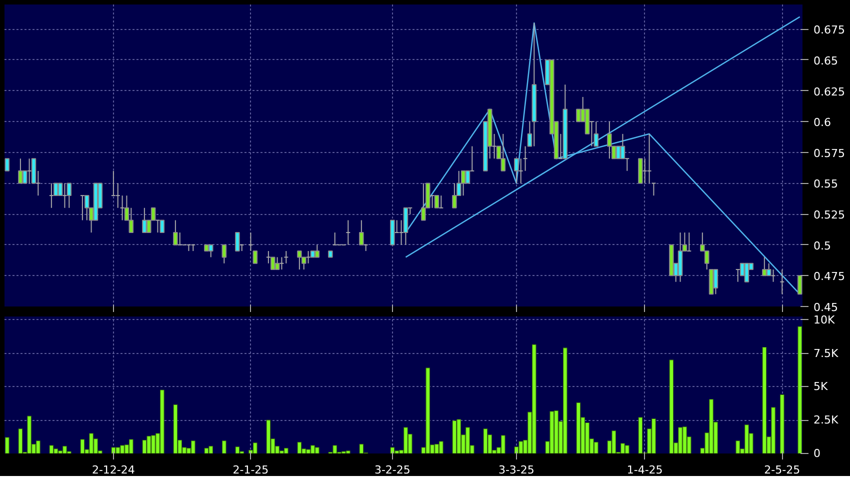  I want to click on x-tick-label: 3-2-25, so click(392, 470).